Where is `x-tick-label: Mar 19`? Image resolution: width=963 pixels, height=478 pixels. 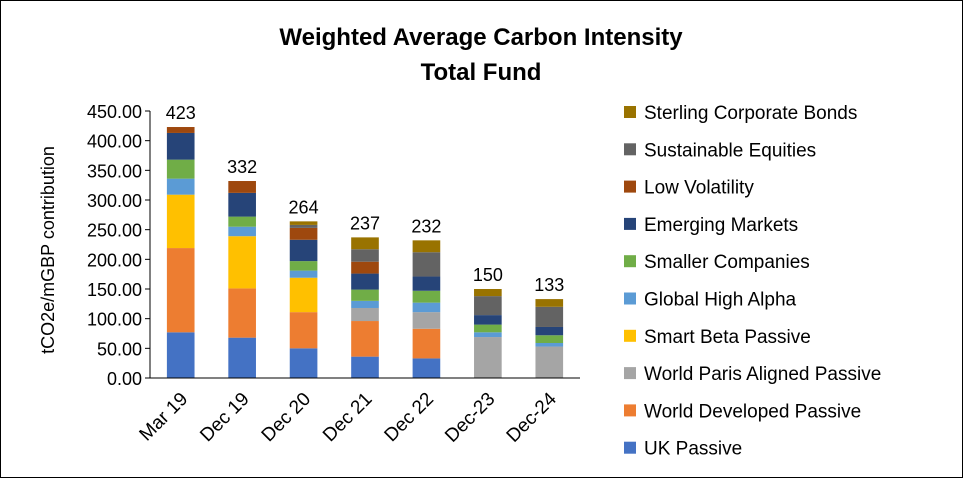 x-tick-label: Mar 19 is located at coordinates (164, 417).